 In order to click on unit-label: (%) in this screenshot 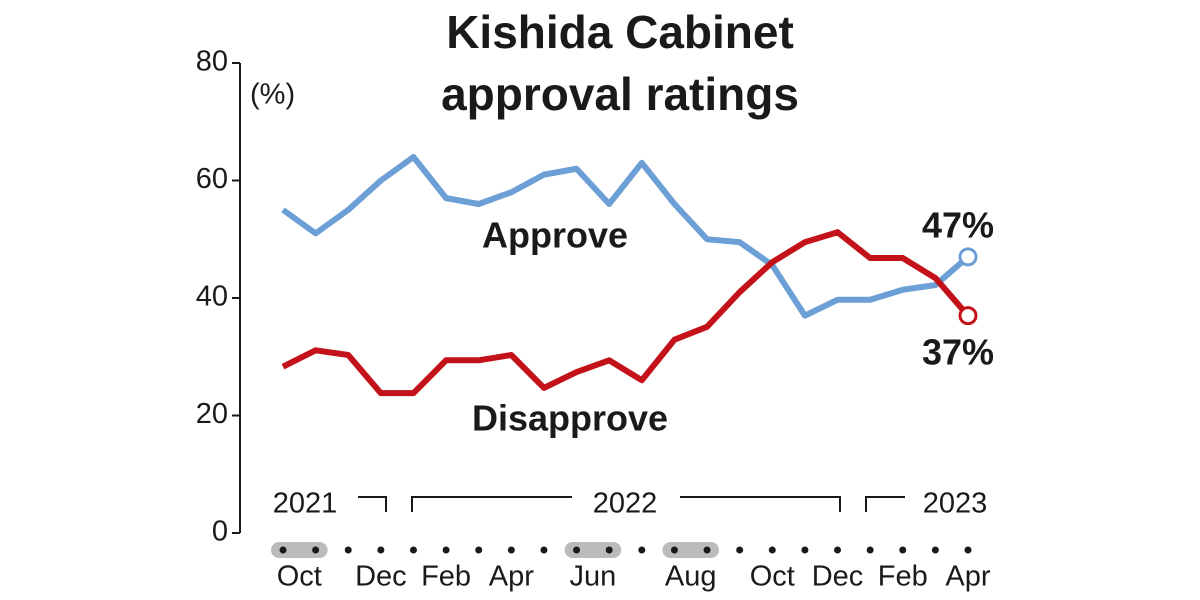, I will do `click(272, 95)`.